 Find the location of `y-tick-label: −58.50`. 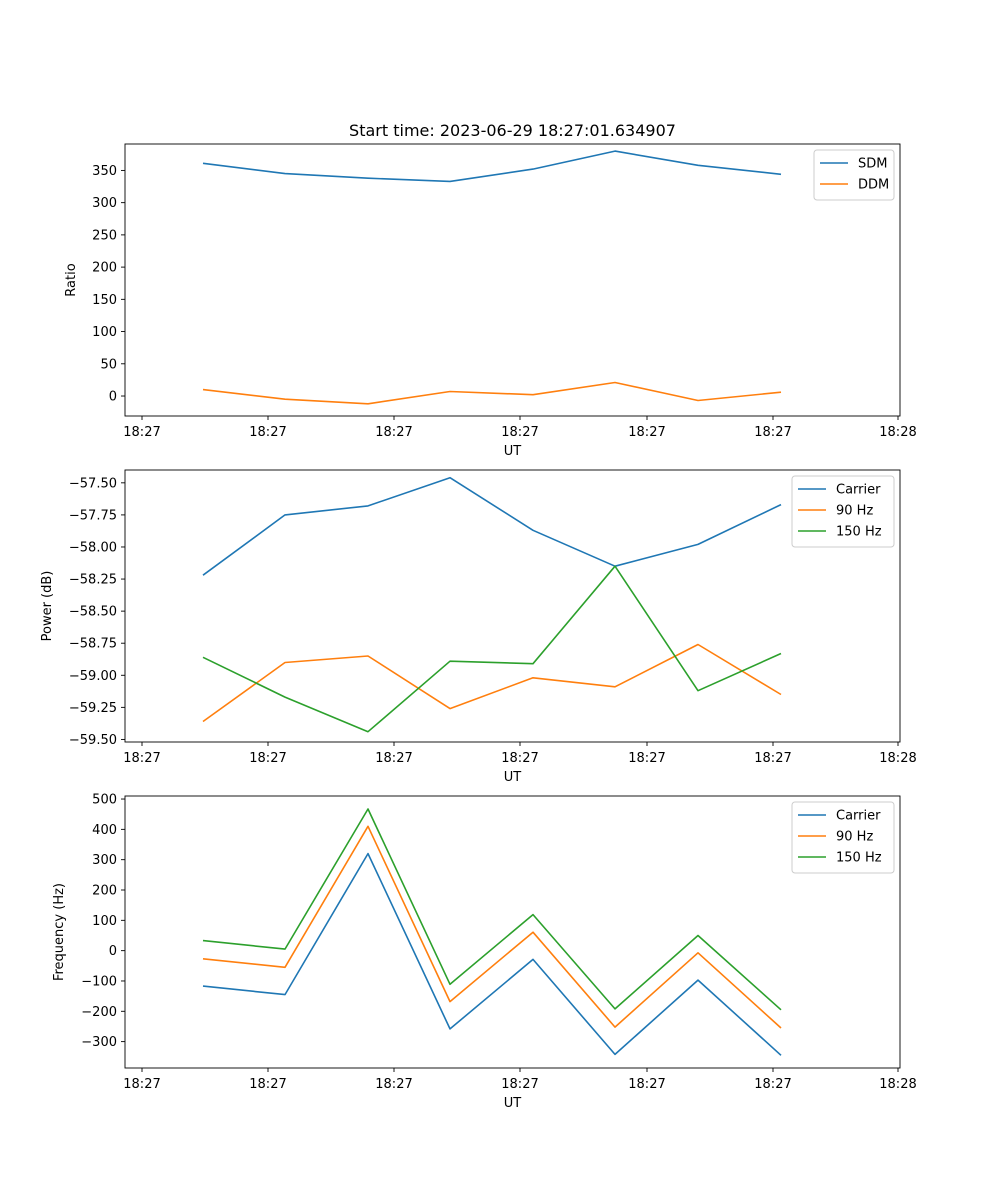

y-tick-label: −58.50 is located at coordinates (93, 612).